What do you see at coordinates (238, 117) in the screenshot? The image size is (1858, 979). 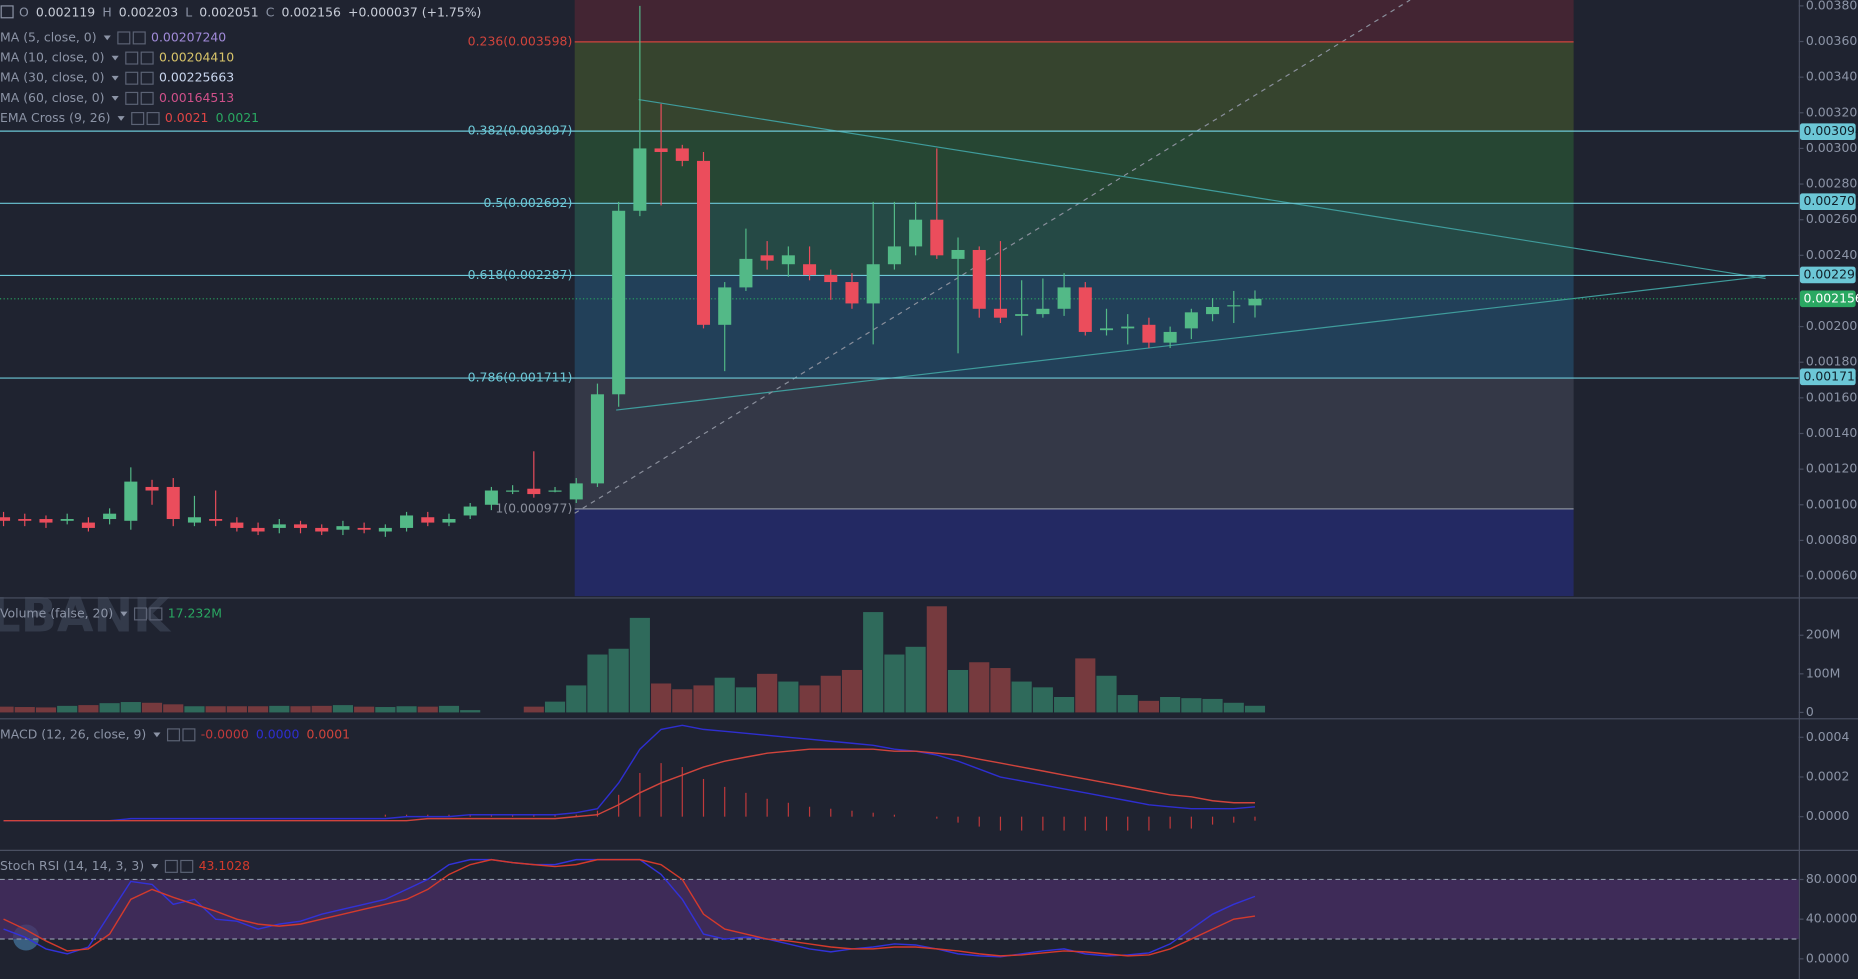 I see `indicator-value: 0.0021` at bounding box center [238, 117].